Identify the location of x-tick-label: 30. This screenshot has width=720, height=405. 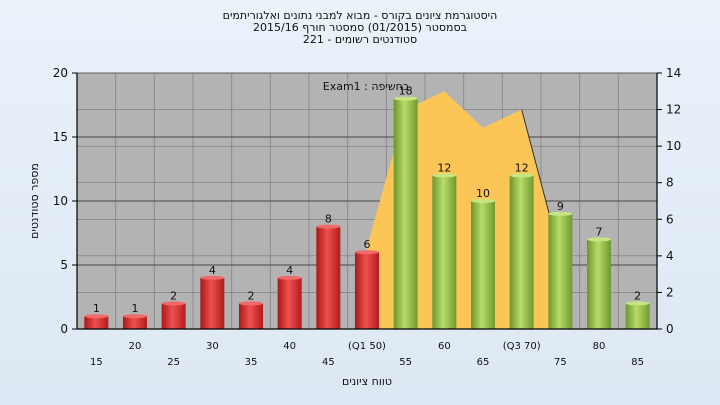
(212, 346).